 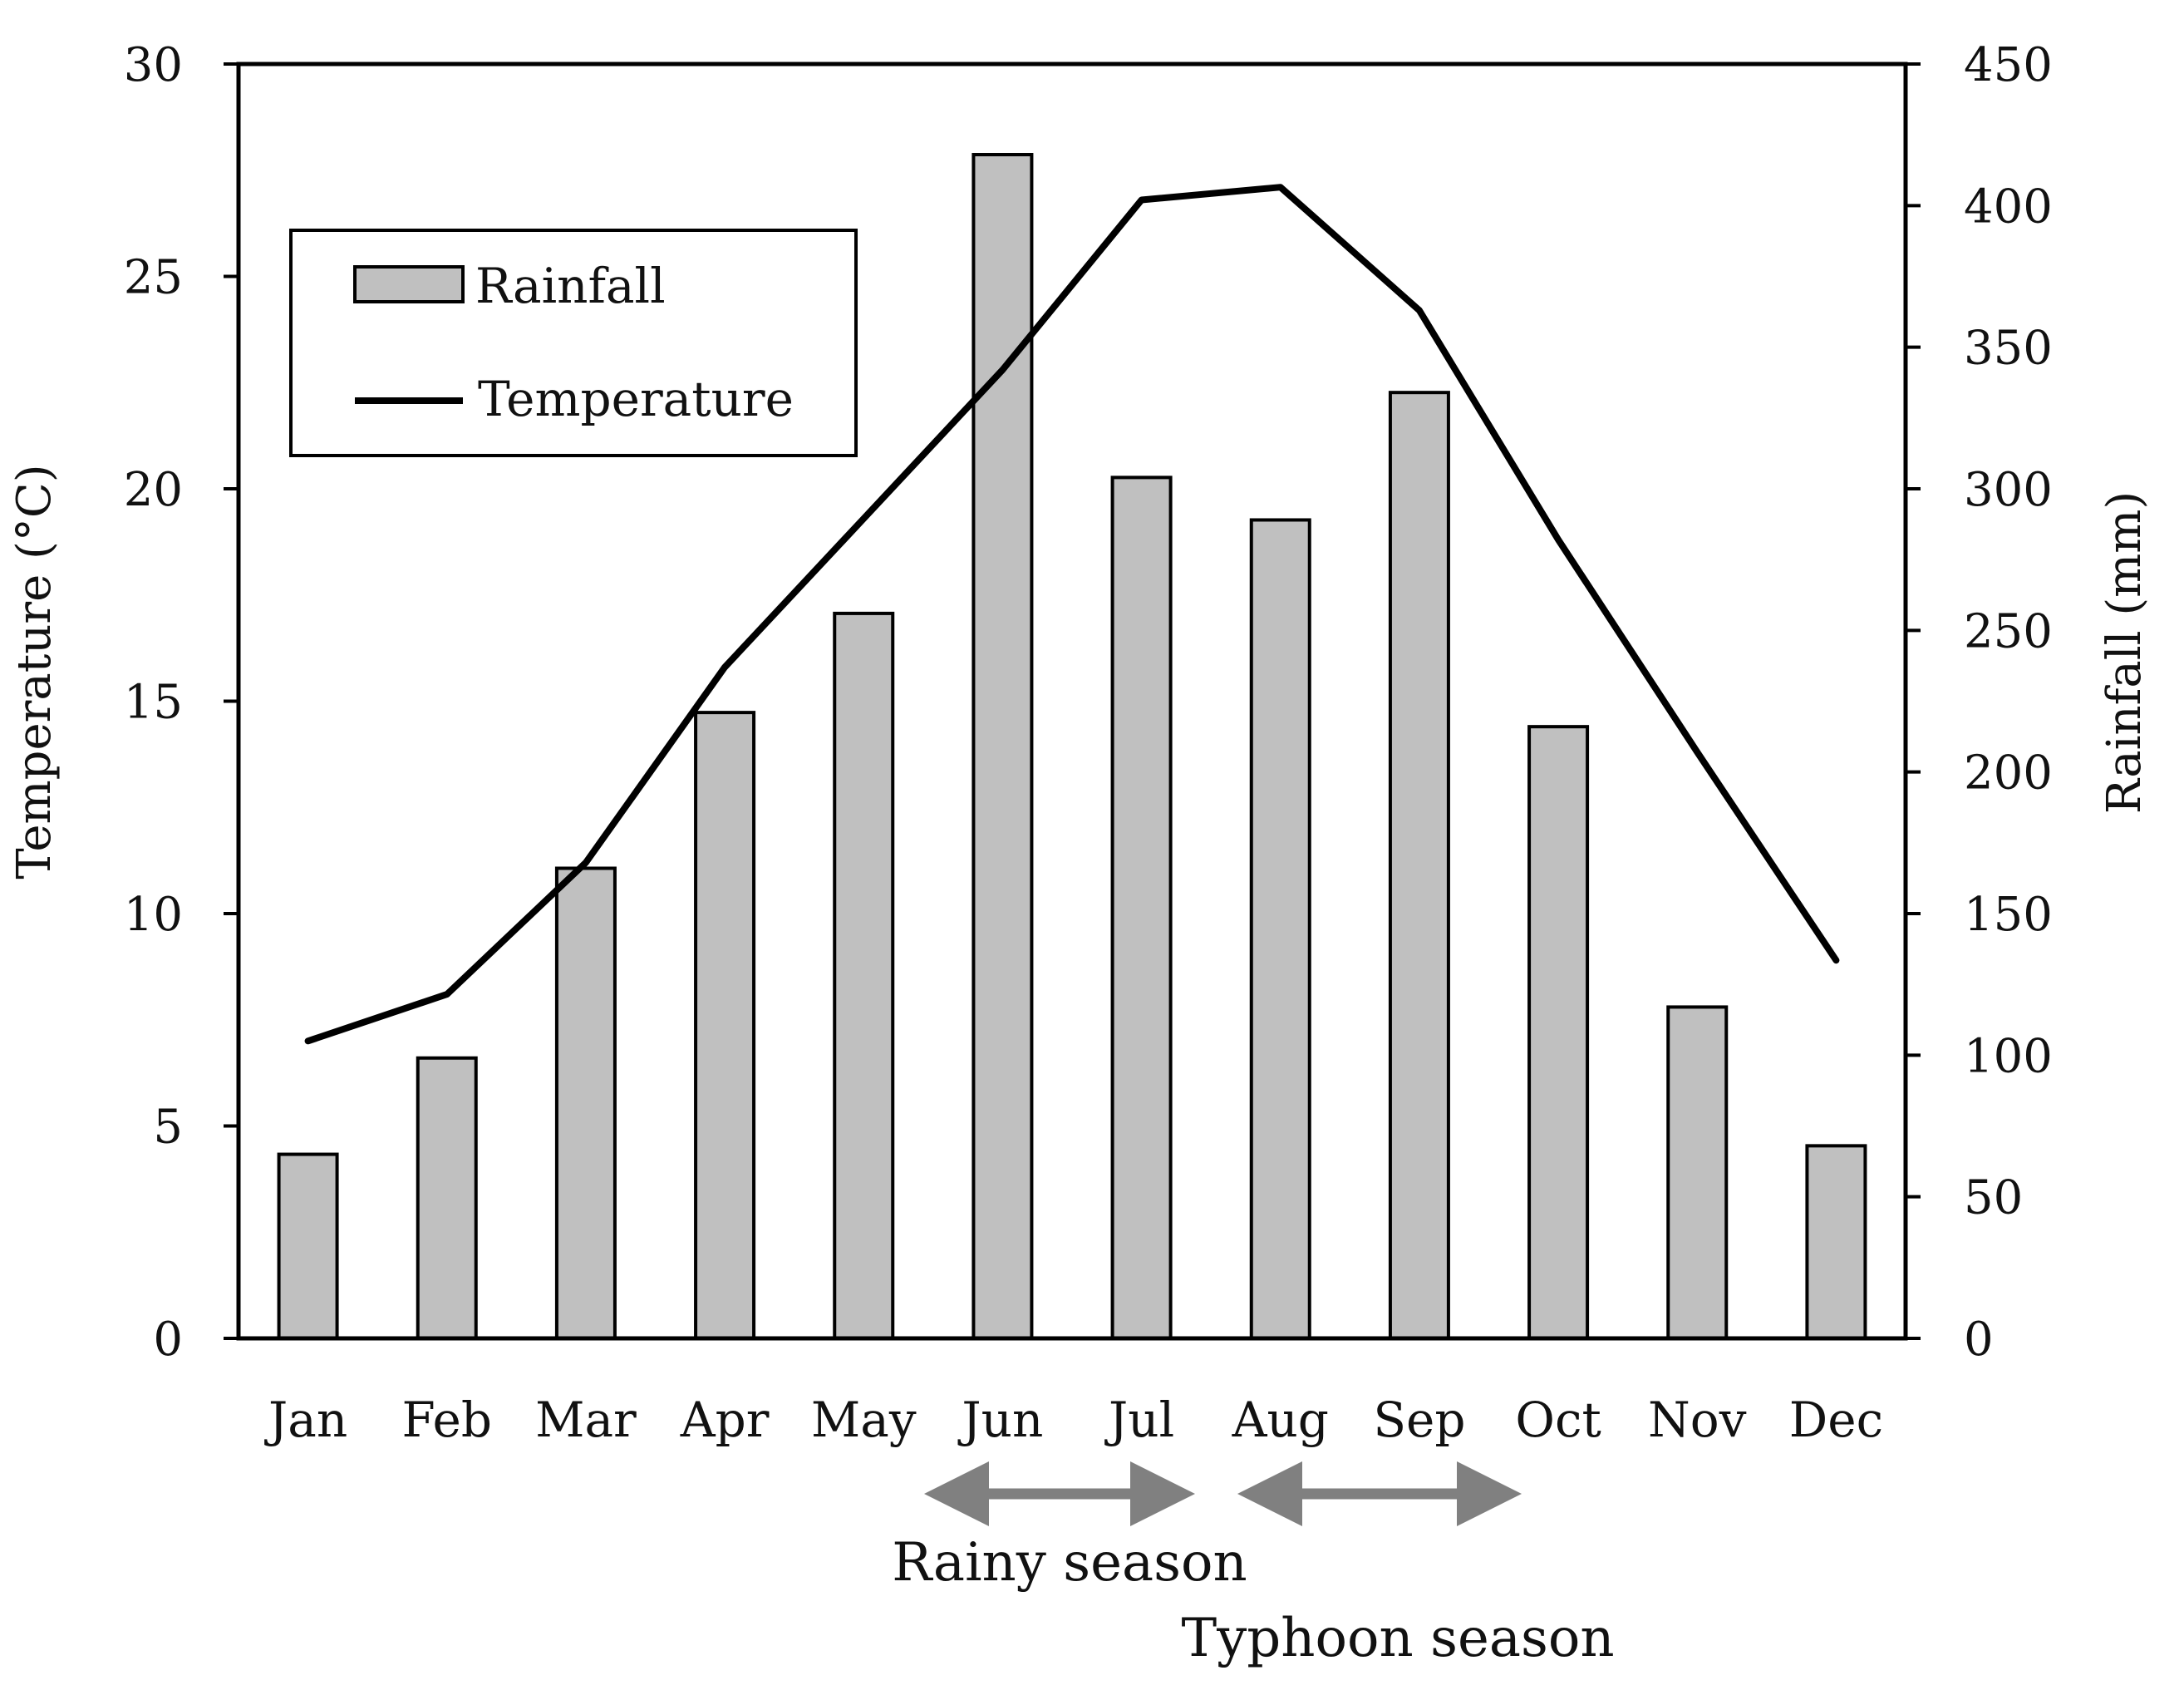 What do you see at coordinates (2008, 207) in the screenshot?
I see `right-tick-label: 400` at bounding box center [2008, 207].